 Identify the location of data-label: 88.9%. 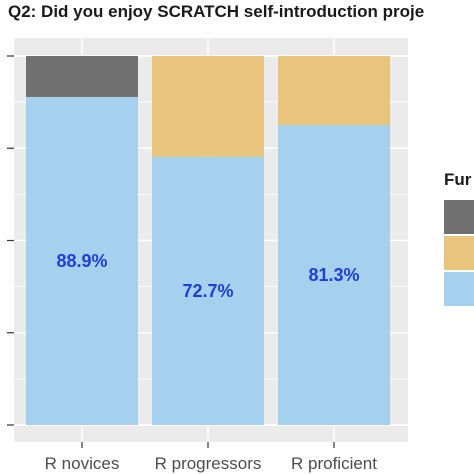
(81, 261).